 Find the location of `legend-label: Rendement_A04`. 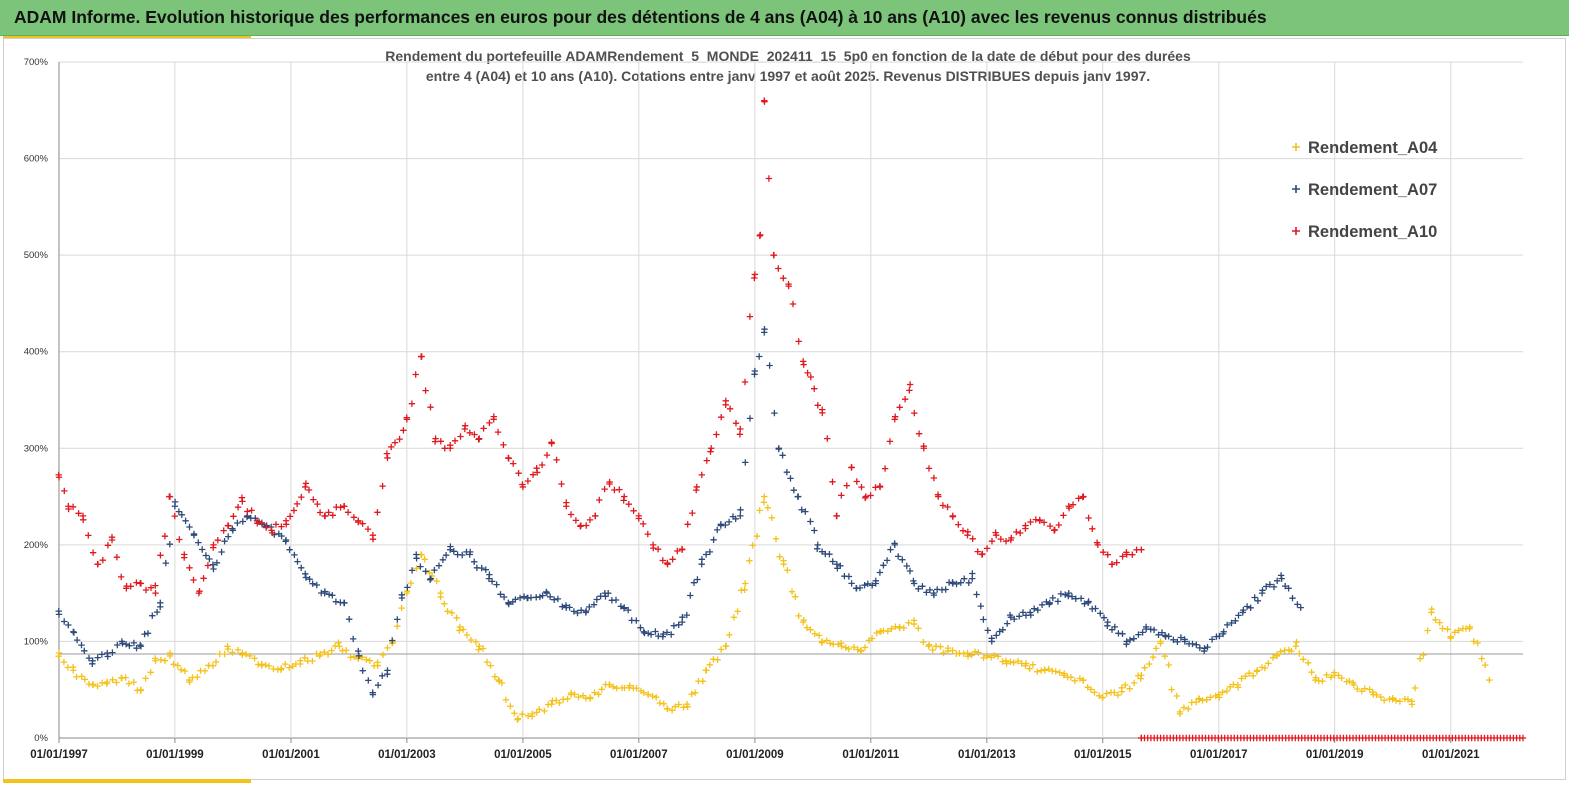

legend-label: Rendement_A04 is located at coordinates (1373, 148).